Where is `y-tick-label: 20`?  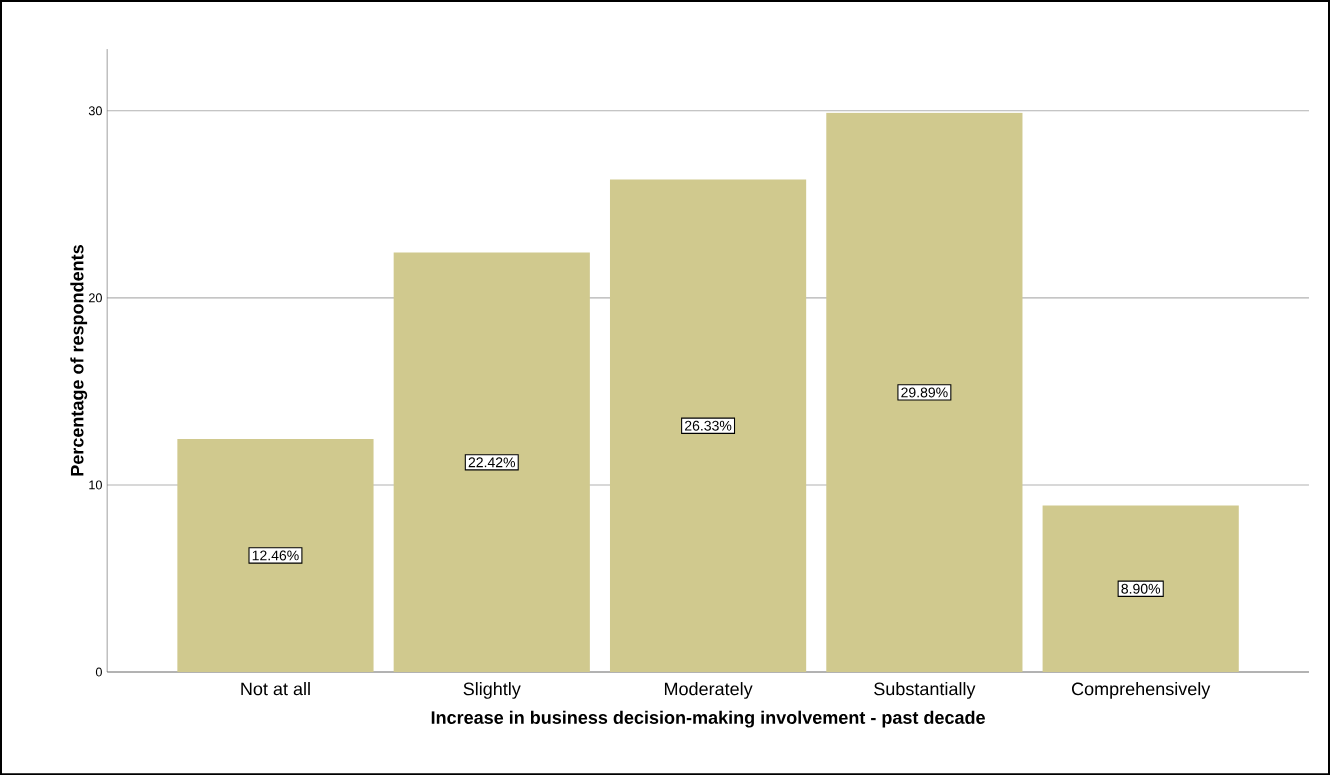 y-tick-label: 20 is located at coordinates (95, 298).